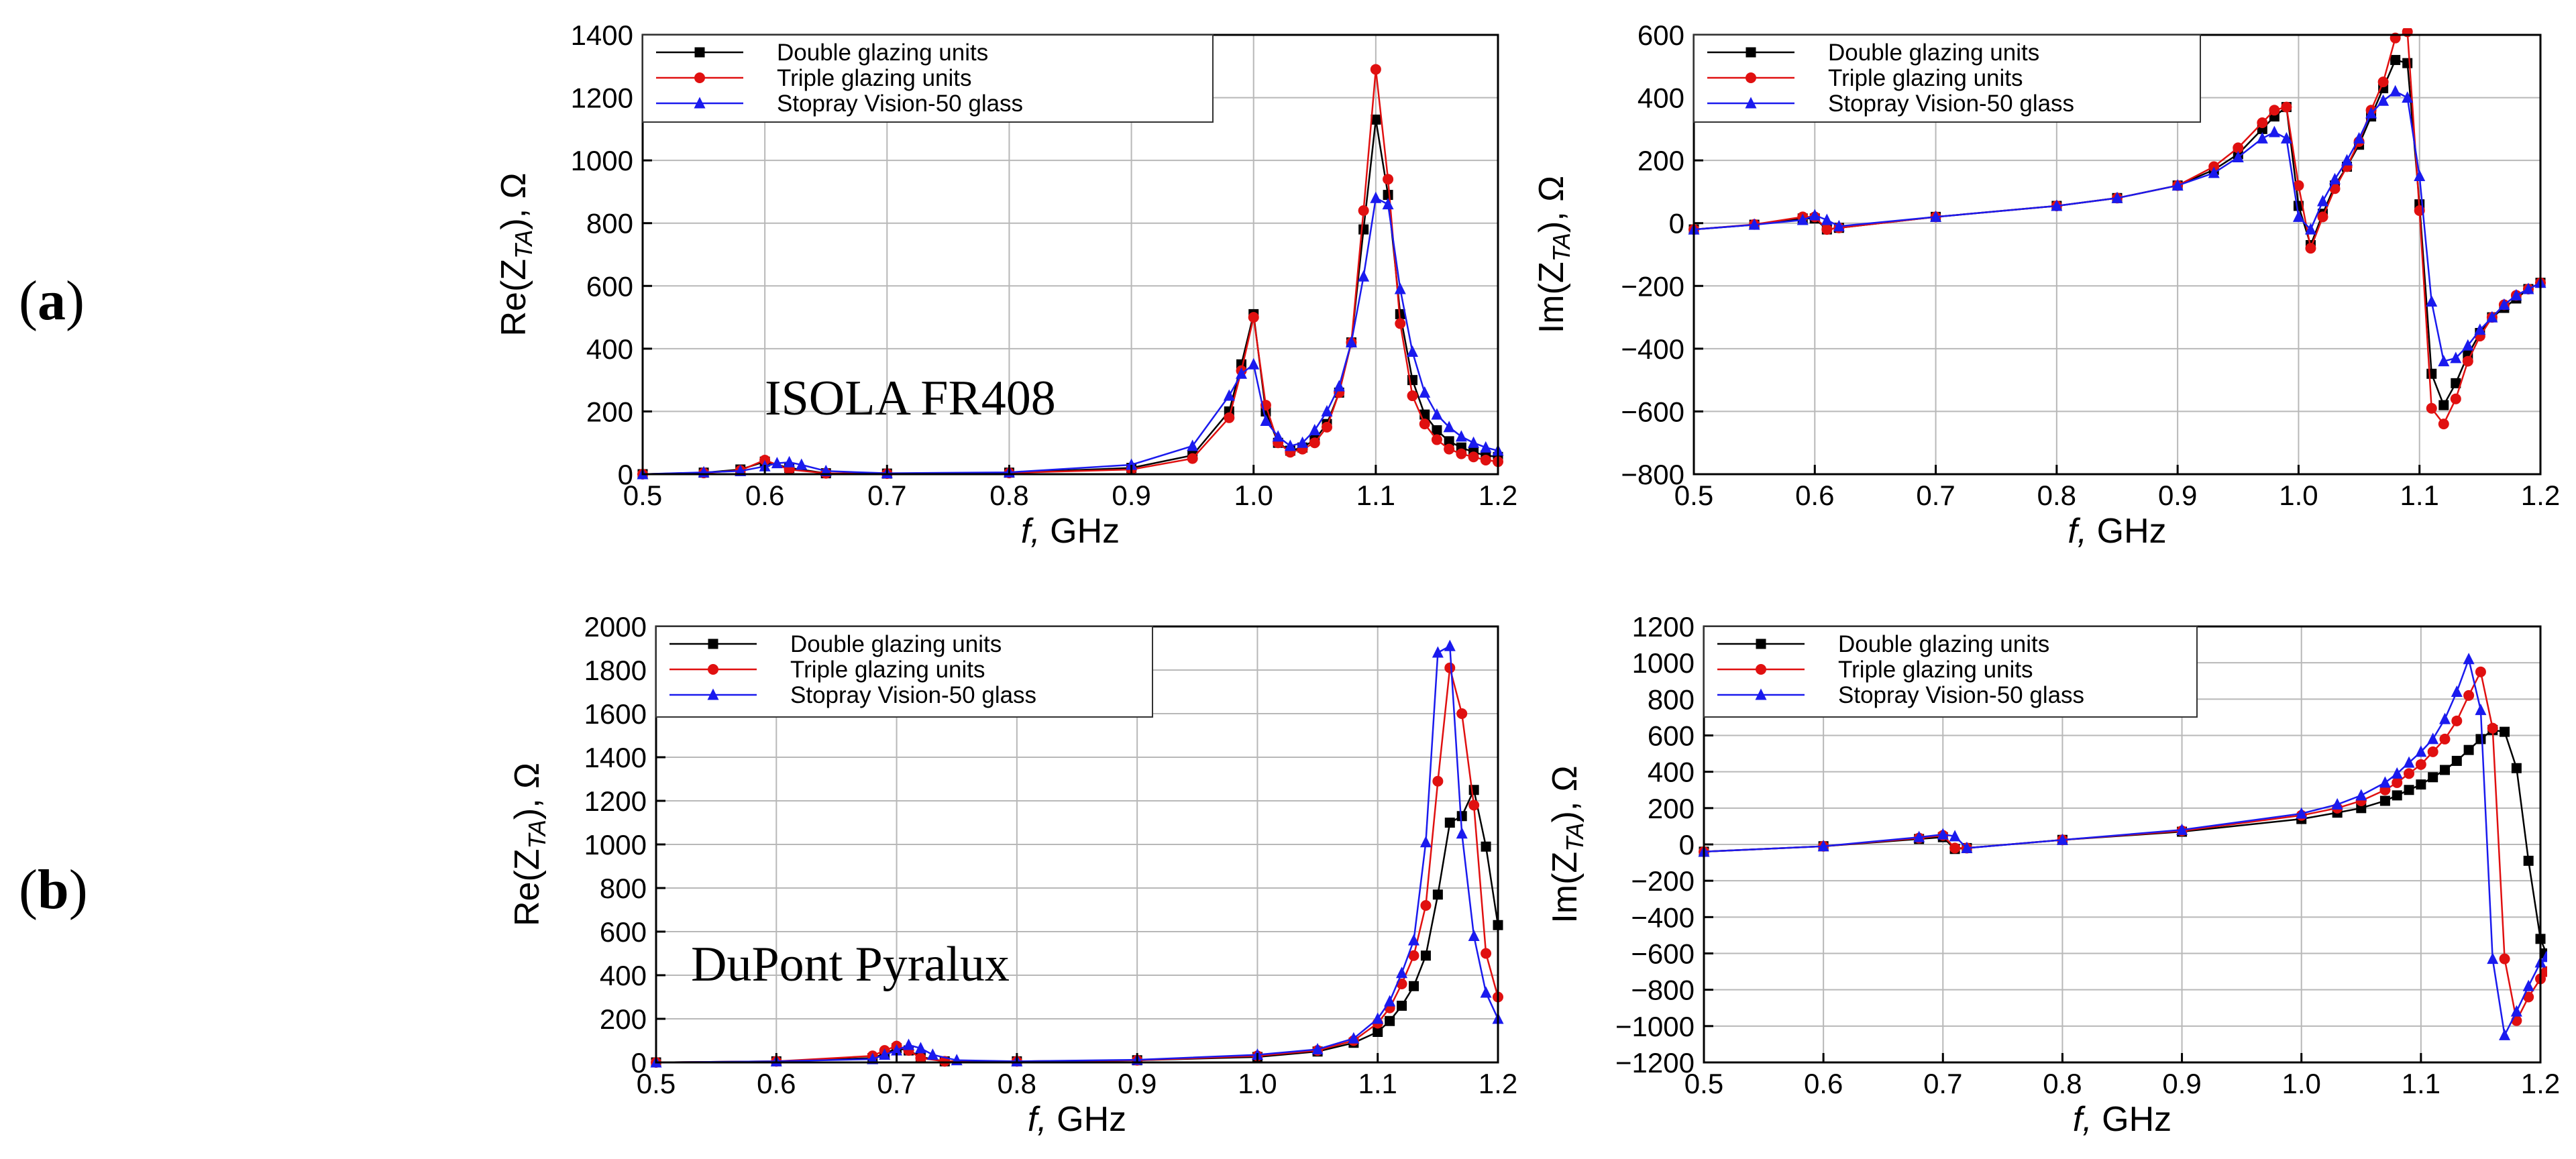 The width and height of the screenshot is (2576, 1159). Describe the element at coordinates (602, 35) in the screenshot. I see `y-tick-label: 1400` at that location.